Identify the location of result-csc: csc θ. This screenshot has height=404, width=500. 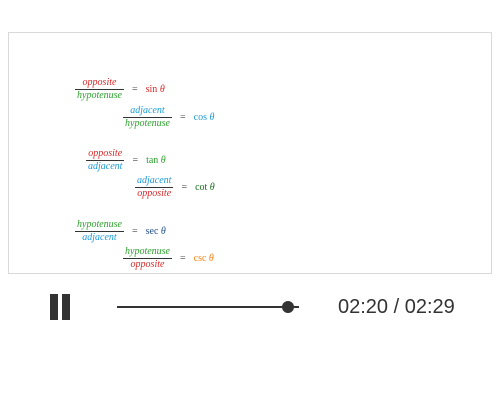
(204, 258).